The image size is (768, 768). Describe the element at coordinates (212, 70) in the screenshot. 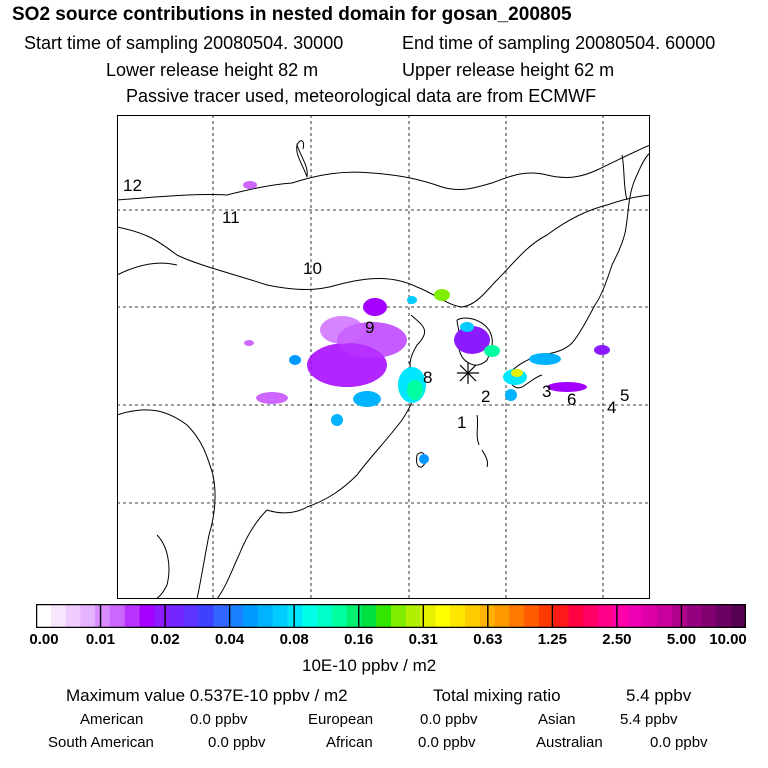

I see `lower-release-height: Lower release height 82 m` at that location.